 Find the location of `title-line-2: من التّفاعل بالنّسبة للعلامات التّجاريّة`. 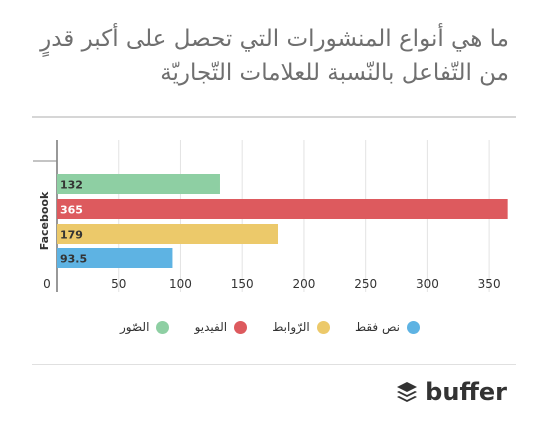

title-line-2: من التّفاعل بالنّسبة للعلامات التّجاريّة is located at coordinates (334, 73).